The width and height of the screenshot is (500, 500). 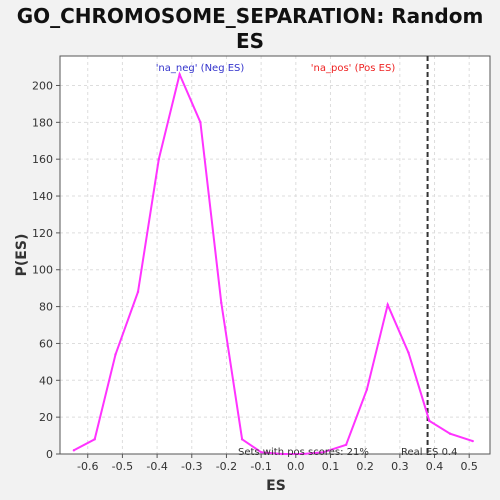 I want to click on x-axis-label: ES, so click(x=276, y=486).